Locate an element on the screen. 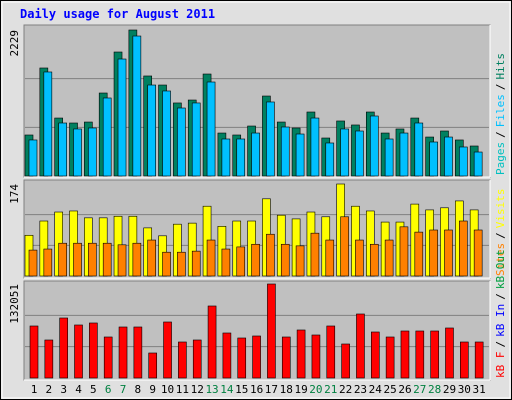  legend: kB F / kB In / kB Out is located at coordinates (500, 313).